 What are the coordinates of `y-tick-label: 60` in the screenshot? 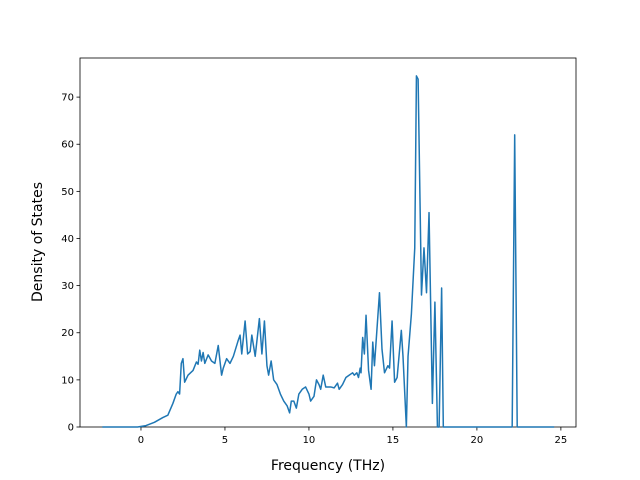 It's located at (67, 145).